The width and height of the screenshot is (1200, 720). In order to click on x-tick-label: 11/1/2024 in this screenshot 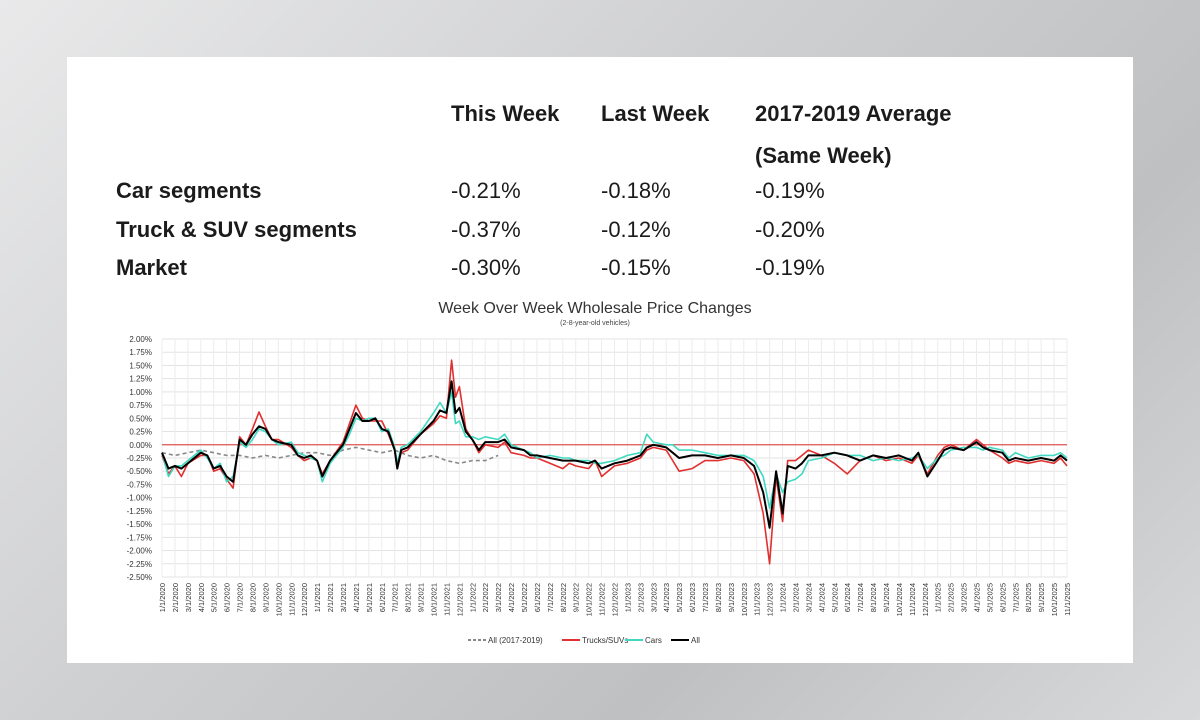, I will do `click(912, 599)`.